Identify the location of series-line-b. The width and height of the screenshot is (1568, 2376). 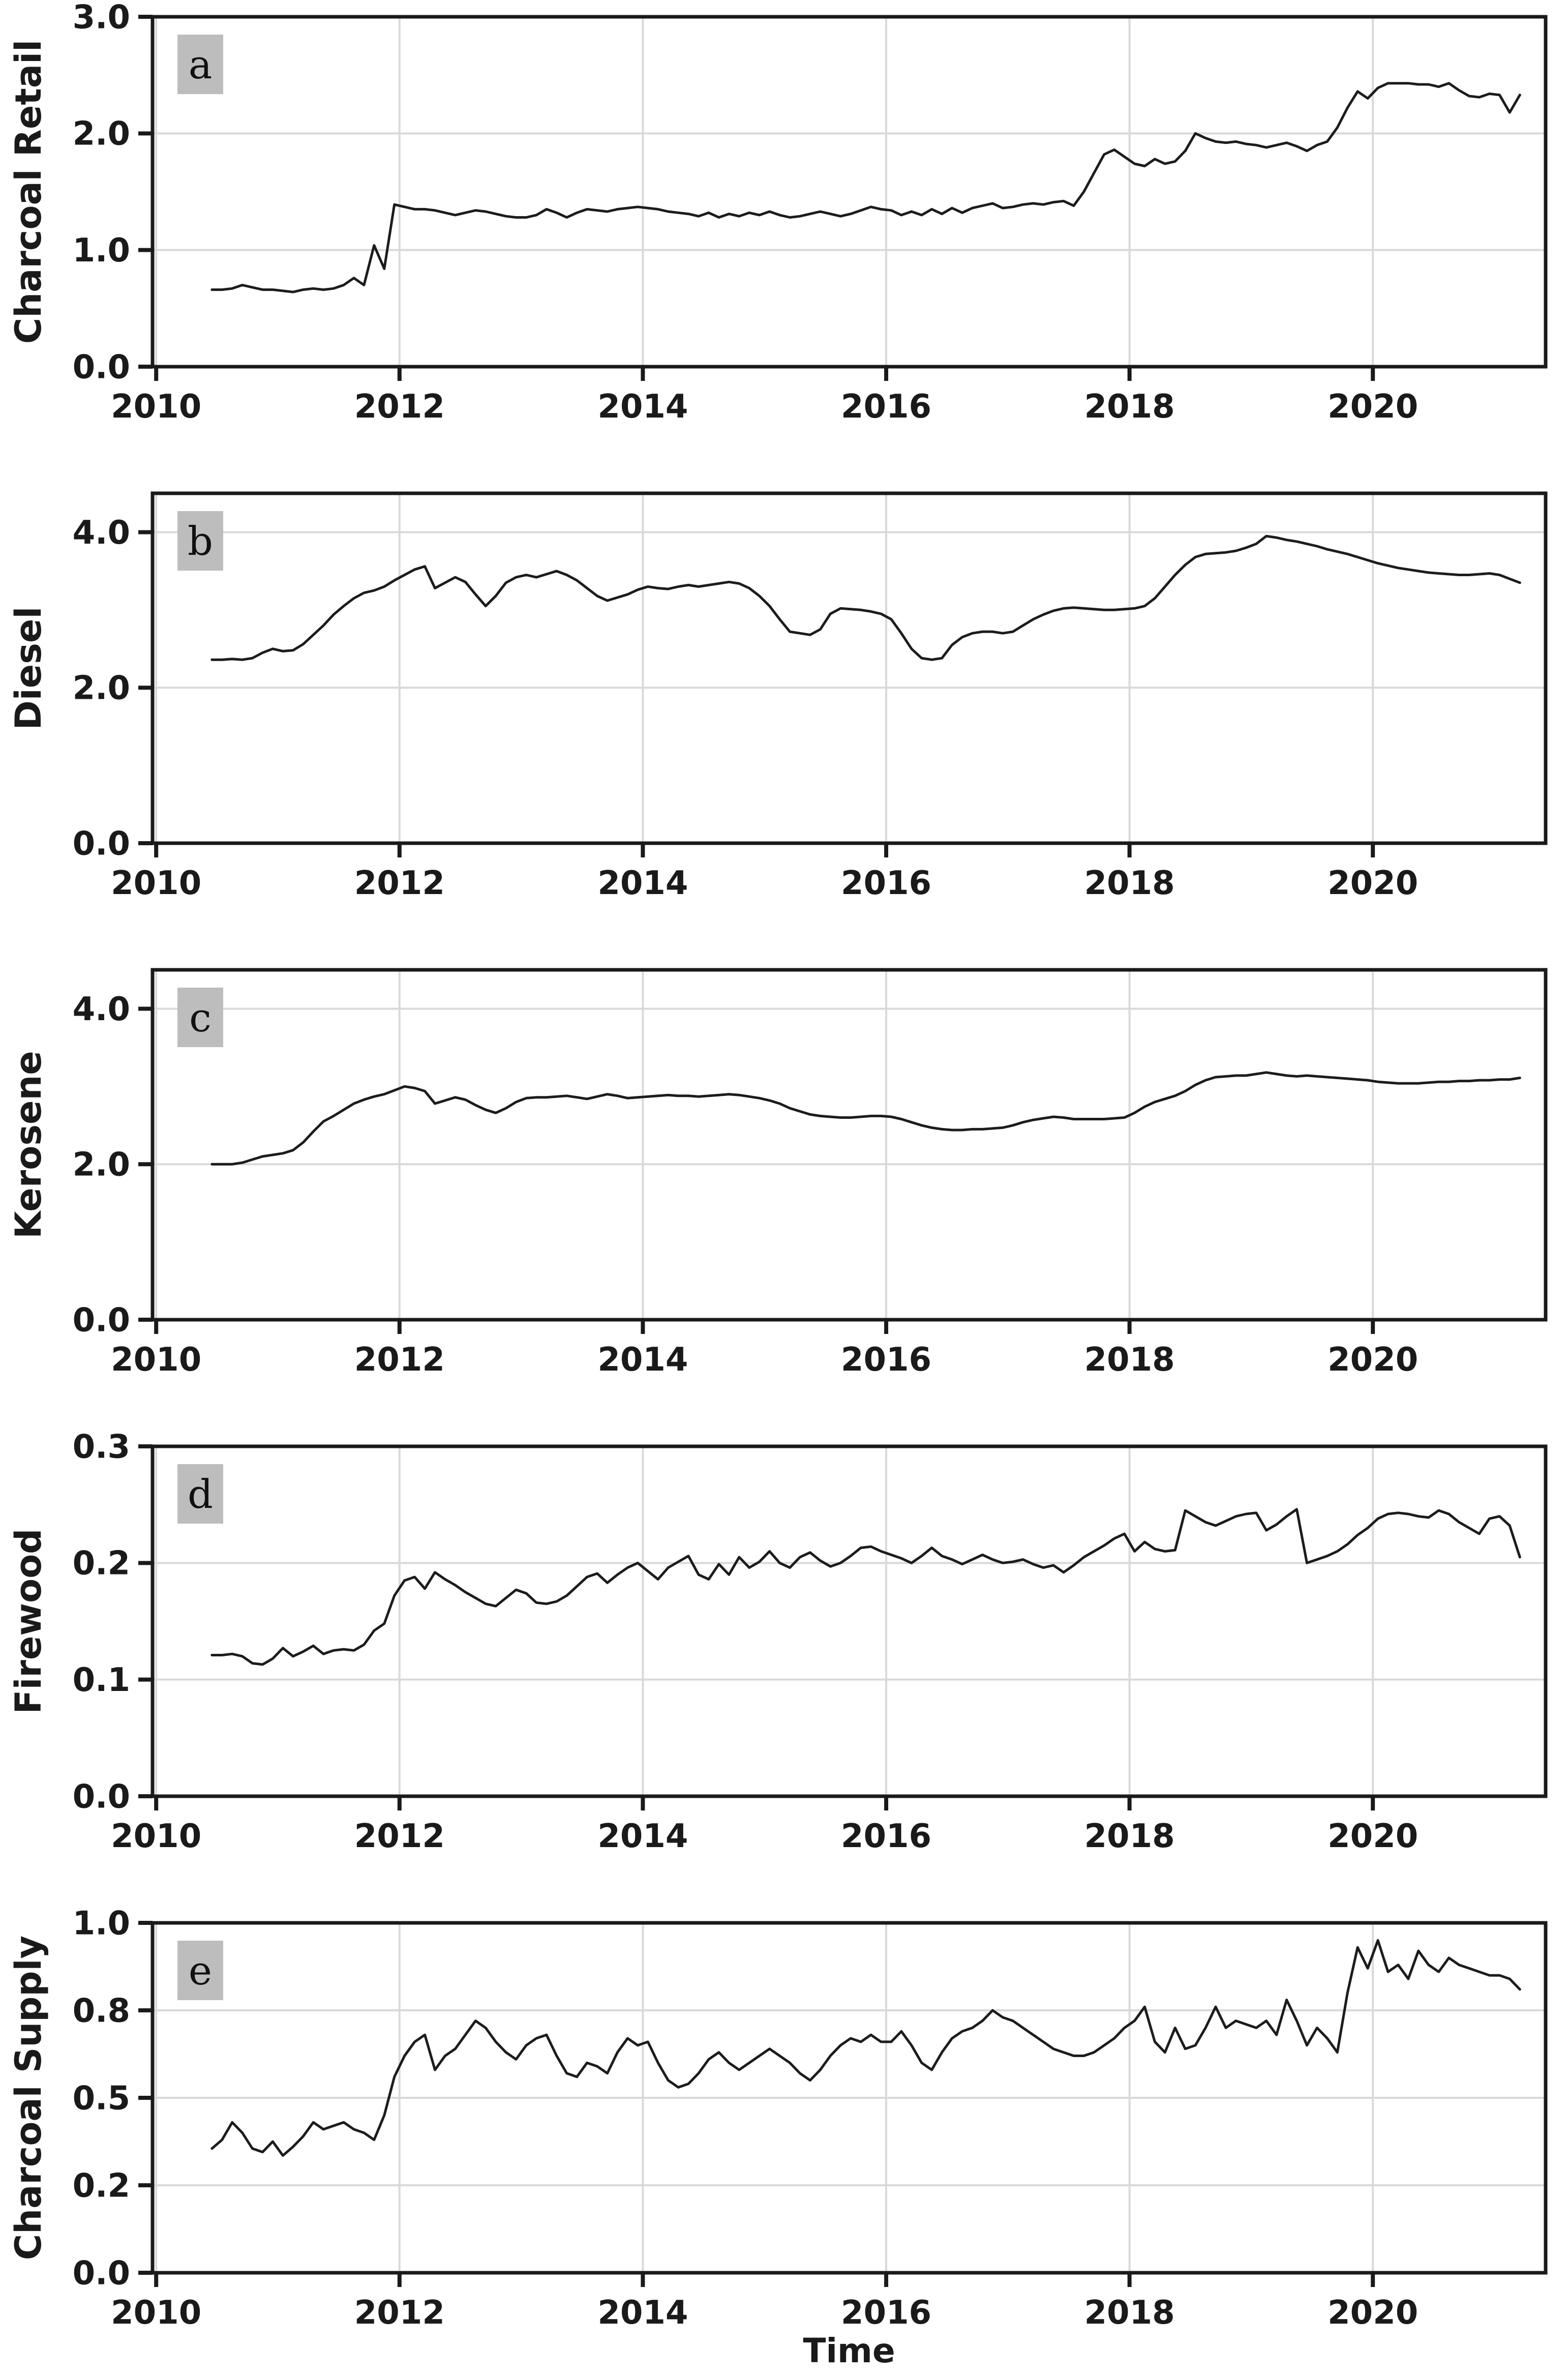
(865, 597).